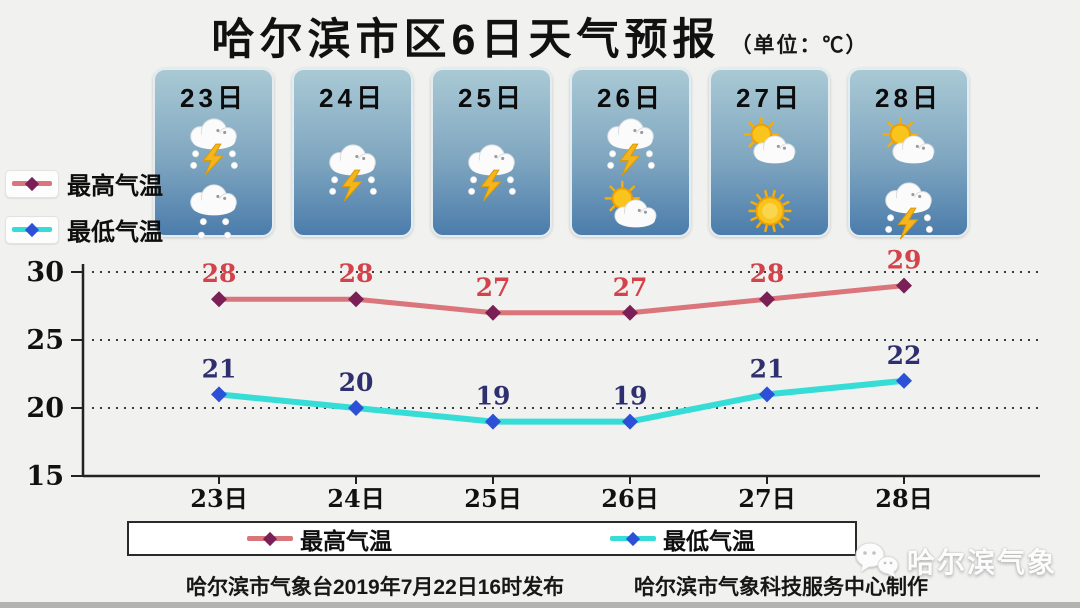  I want to click on title-bar: 哈尔滨市区6日天气预报 （单位：℃）, so click(540, 35).